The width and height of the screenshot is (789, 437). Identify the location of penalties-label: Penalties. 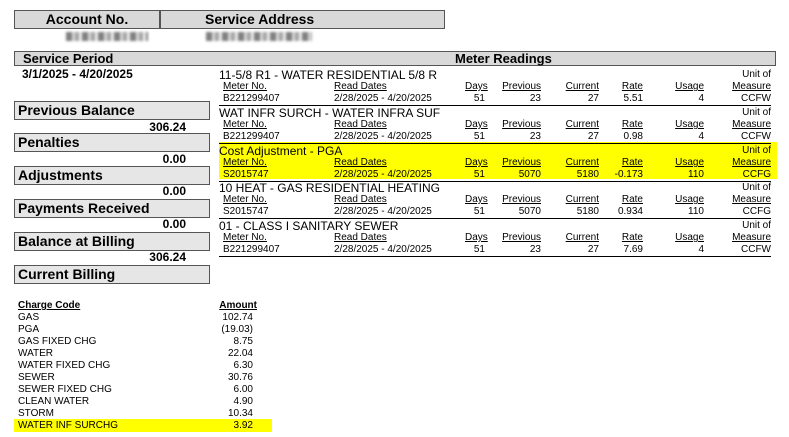
(49, 142).